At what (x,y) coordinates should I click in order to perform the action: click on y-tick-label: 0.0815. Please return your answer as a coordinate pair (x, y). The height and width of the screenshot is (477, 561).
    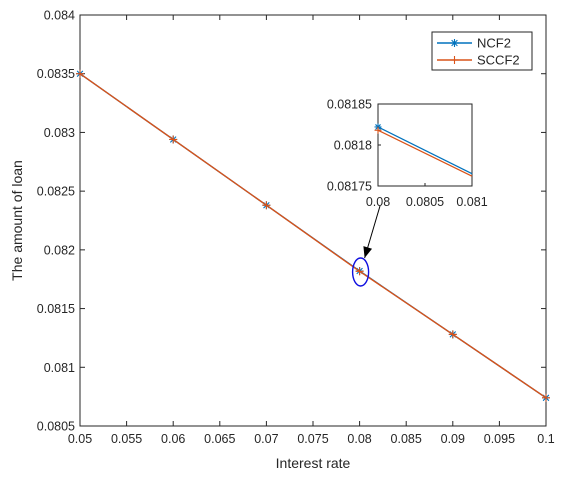
    Looking at the image, I should click on (56, 309).